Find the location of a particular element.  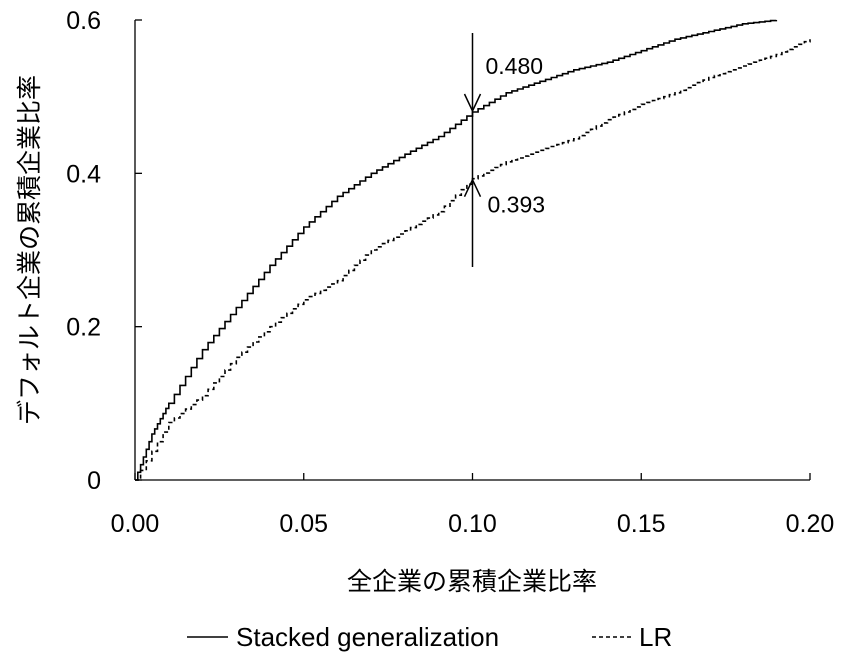

legend-label-lr: LR is located at coordinates (655, 637).